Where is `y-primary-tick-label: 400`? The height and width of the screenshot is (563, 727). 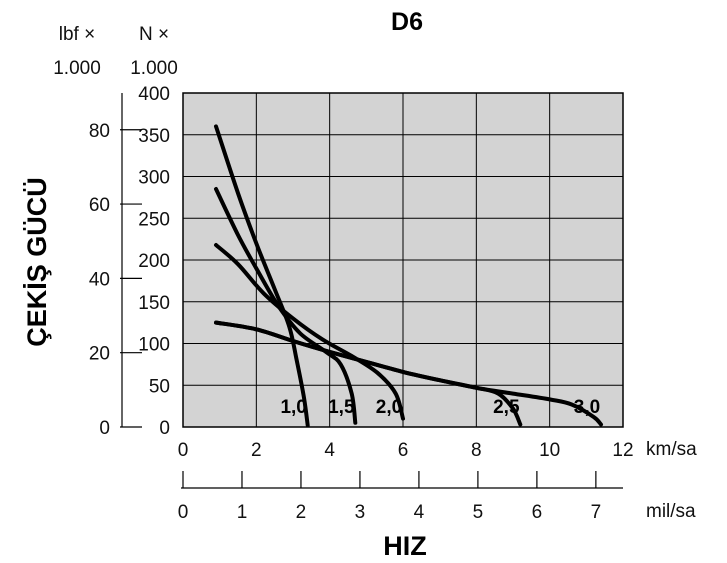
y-primary-tick-label: 400 is located at coordinates (154, 94).